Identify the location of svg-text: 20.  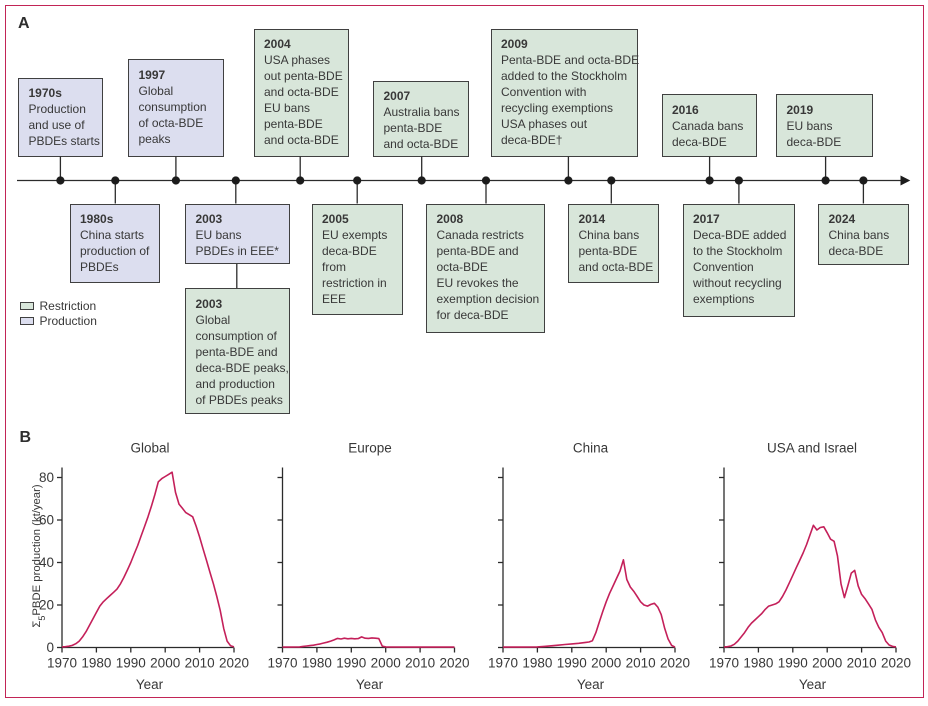
(46, 605).